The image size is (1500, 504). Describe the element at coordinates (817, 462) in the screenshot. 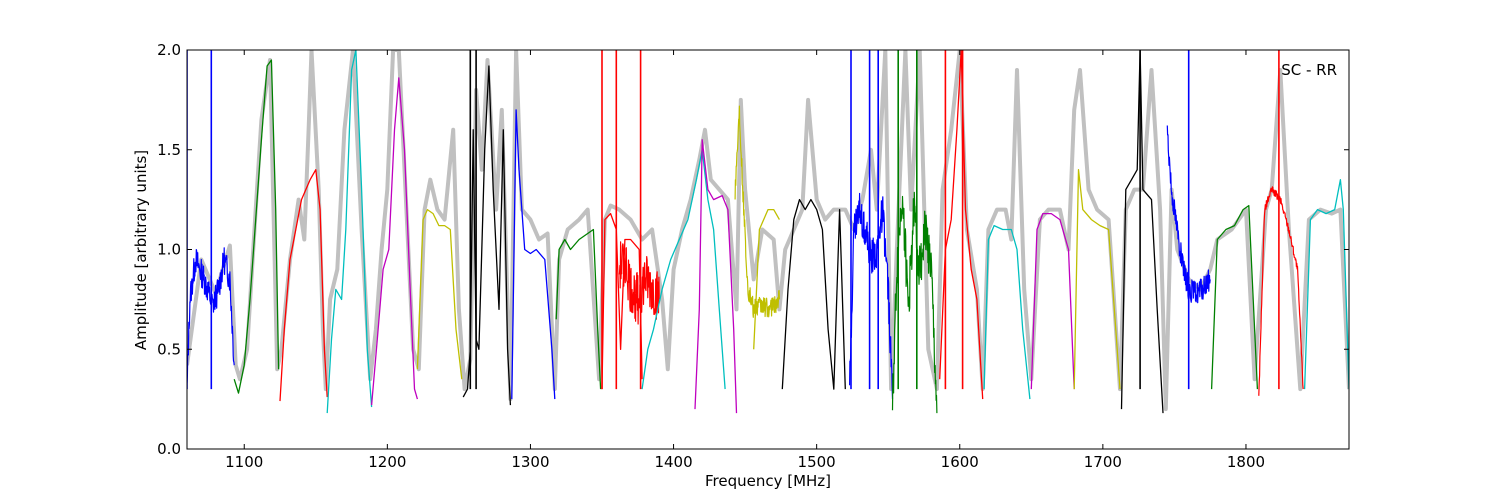

I see `x-tick-label: 1500` at that location.